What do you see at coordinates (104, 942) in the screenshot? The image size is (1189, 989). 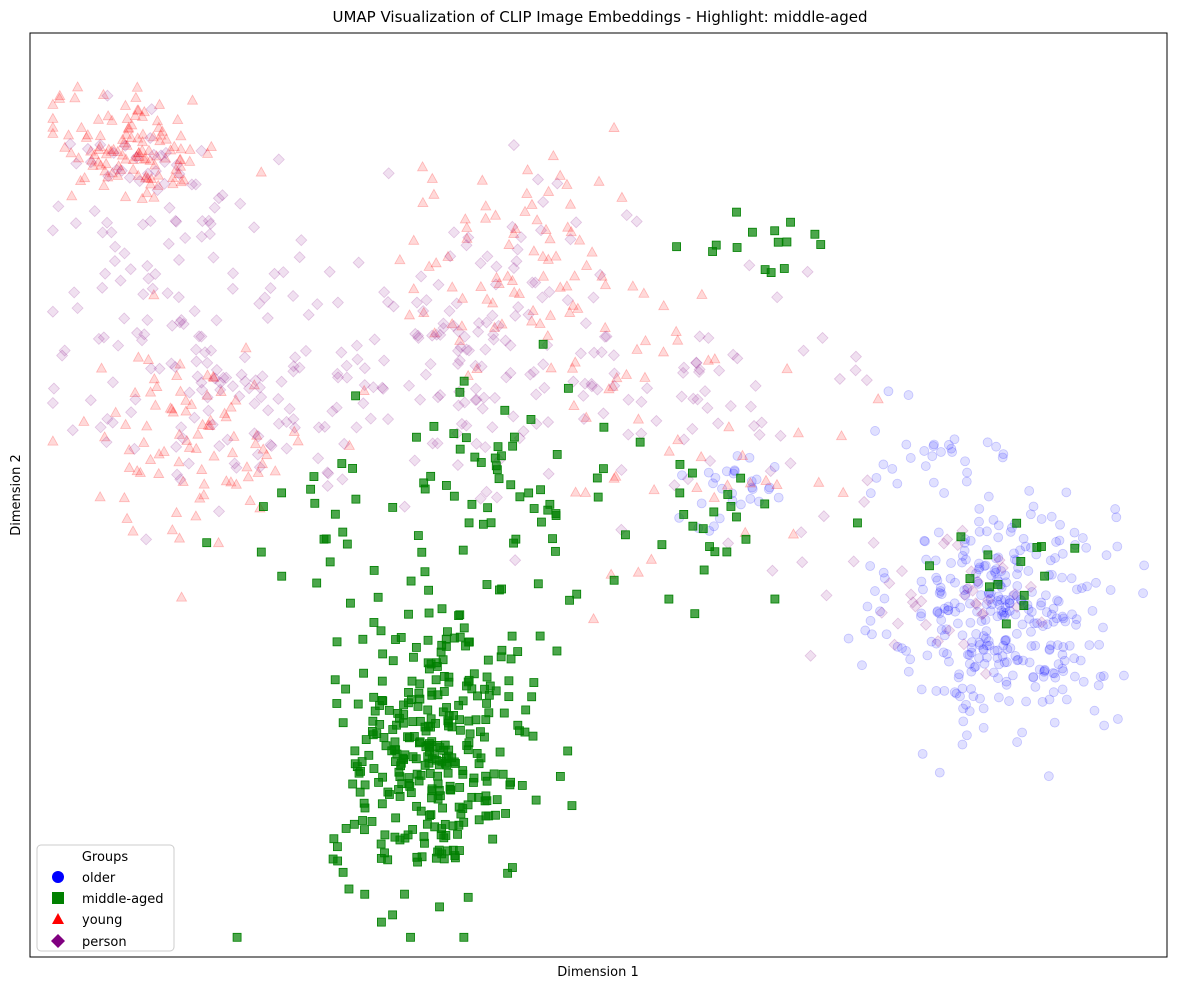 I see `legend-label-person: person` at bounding box center [104, 942].